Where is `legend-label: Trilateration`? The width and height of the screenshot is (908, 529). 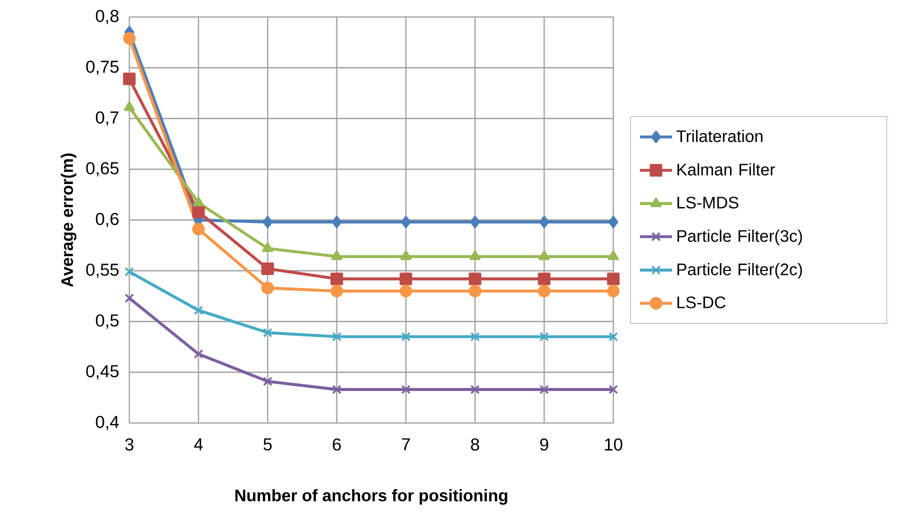 legend-label: Trilateration is located at coordinates (719, 136).